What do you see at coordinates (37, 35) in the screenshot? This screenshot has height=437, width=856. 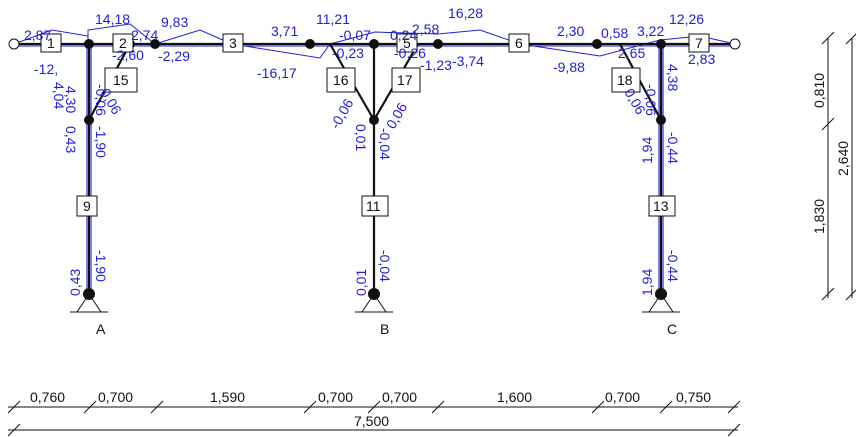 I see `beam-value: 2,87` at bounding box center [37, 35].